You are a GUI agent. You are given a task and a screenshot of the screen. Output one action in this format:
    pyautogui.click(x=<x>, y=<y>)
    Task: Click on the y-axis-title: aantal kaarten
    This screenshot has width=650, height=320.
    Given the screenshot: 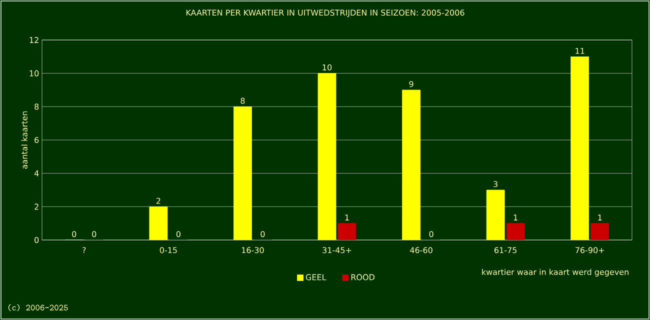 What is the action you would take?
    pyautogui.click(x=24, y=140)
    